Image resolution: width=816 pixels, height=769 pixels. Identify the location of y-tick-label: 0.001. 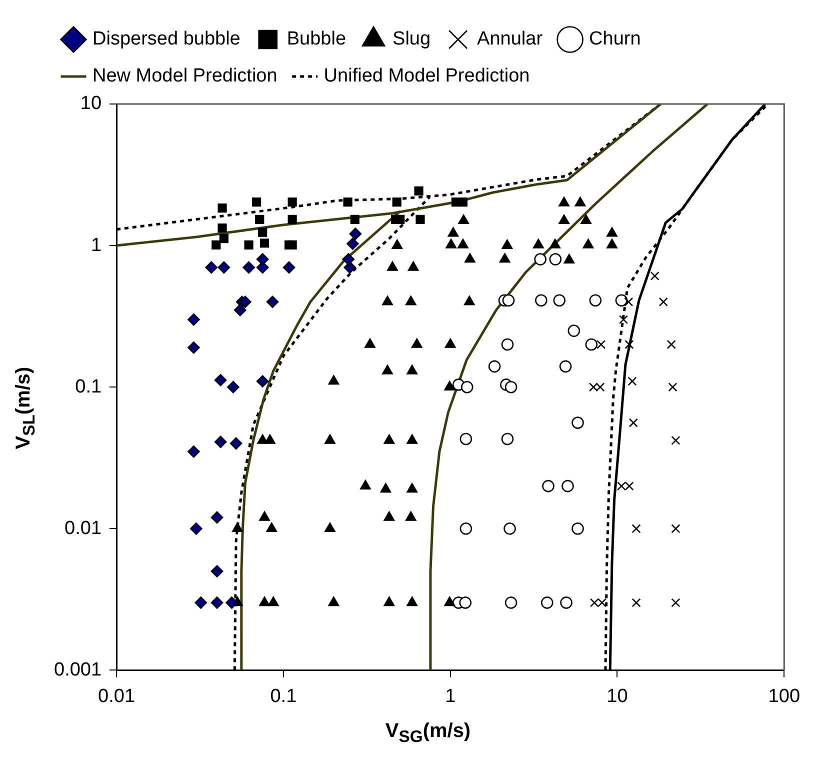
(78, 669).